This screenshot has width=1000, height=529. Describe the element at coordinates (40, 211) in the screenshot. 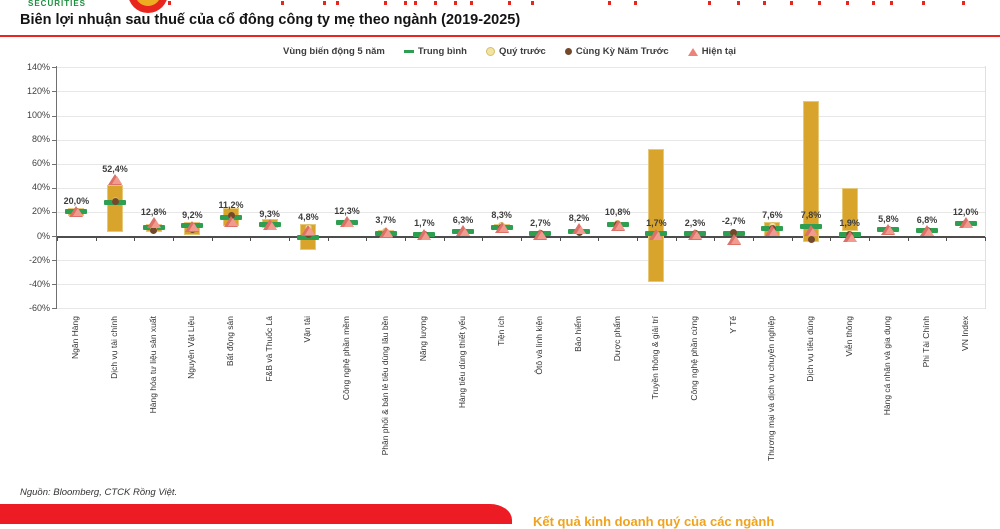

I see `y-axis-tick-label: 20%` at that location.